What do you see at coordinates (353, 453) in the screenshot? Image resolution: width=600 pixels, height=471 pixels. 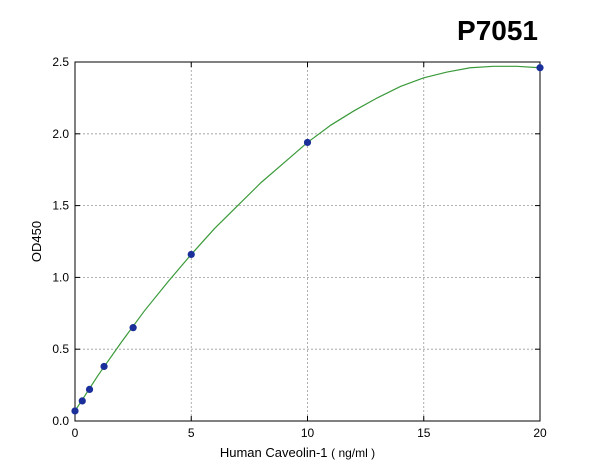 I see `x-axis-unit: ( ng/ml )` at bounding box center [353, 453].